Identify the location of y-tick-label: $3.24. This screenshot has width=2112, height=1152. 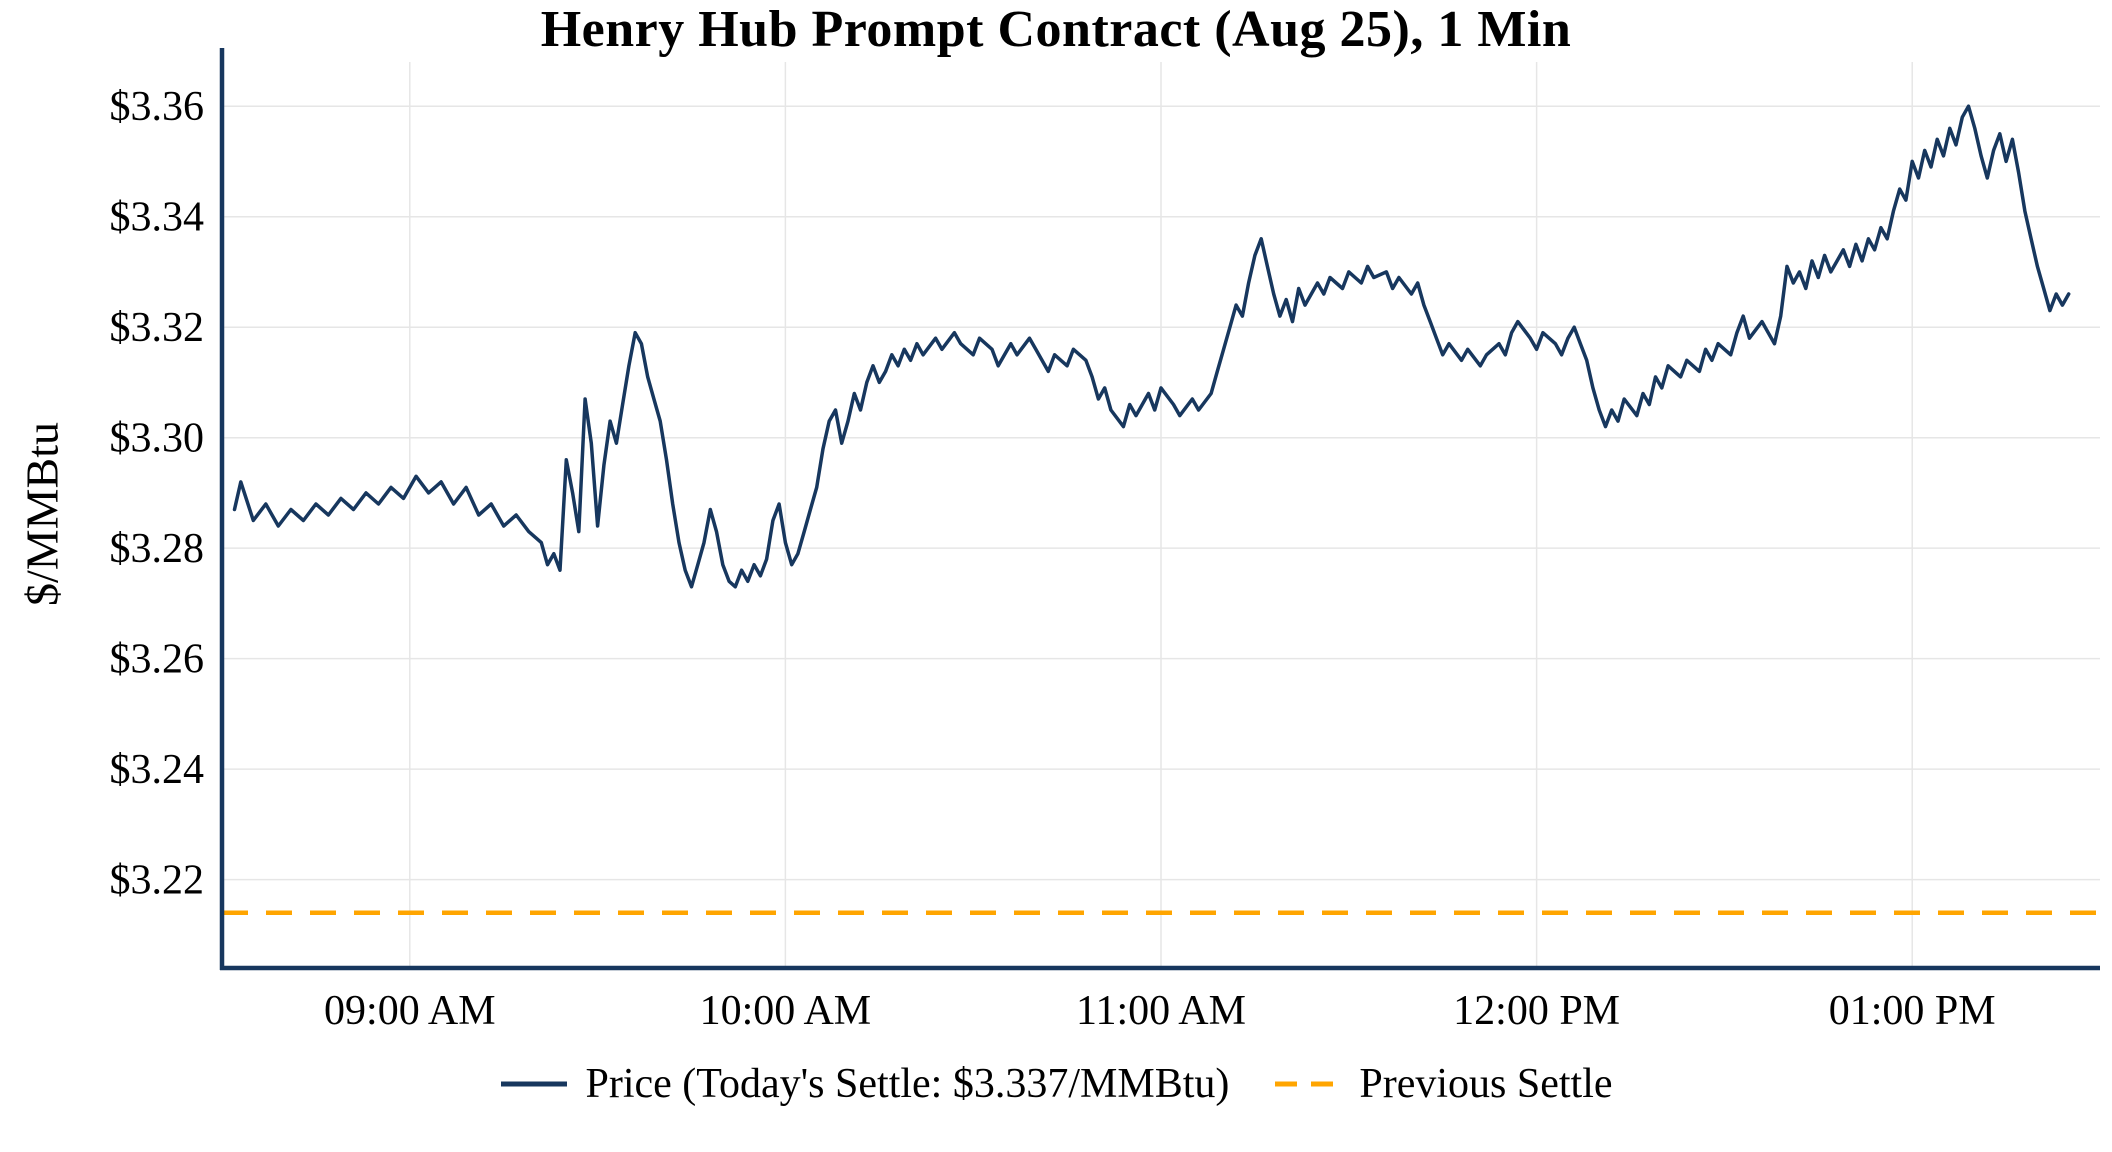
(157, 770).